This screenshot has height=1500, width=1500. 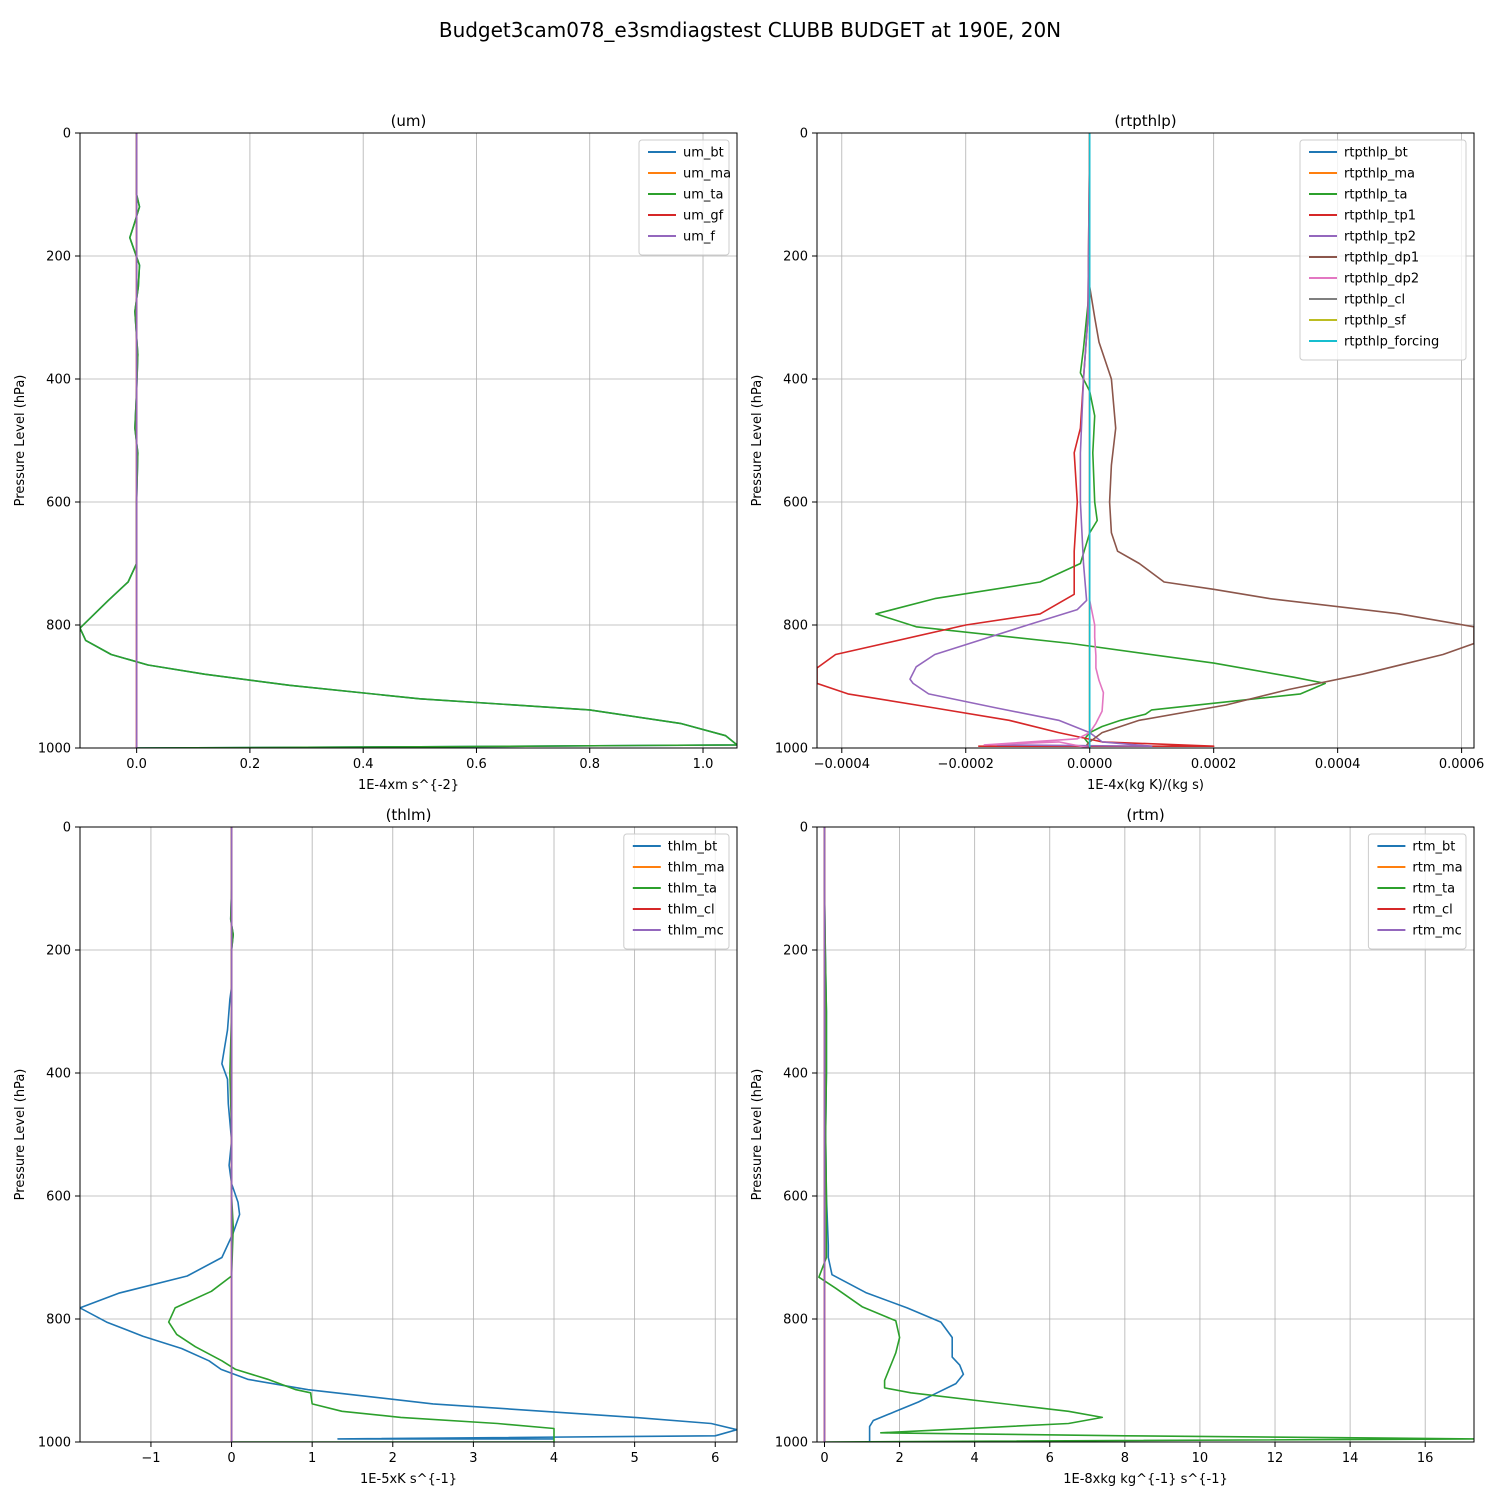 I want to click on legend-label-rtpthlp-bt: rtpthlp_bt, so click(x=1376, y=153).